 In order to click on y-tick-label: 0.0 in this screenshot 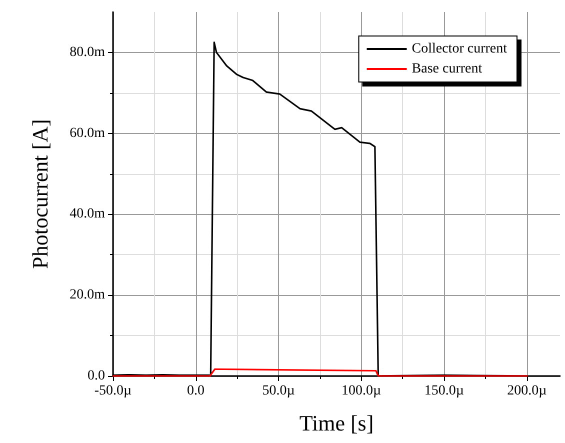, I will do `click(96, 376)`.